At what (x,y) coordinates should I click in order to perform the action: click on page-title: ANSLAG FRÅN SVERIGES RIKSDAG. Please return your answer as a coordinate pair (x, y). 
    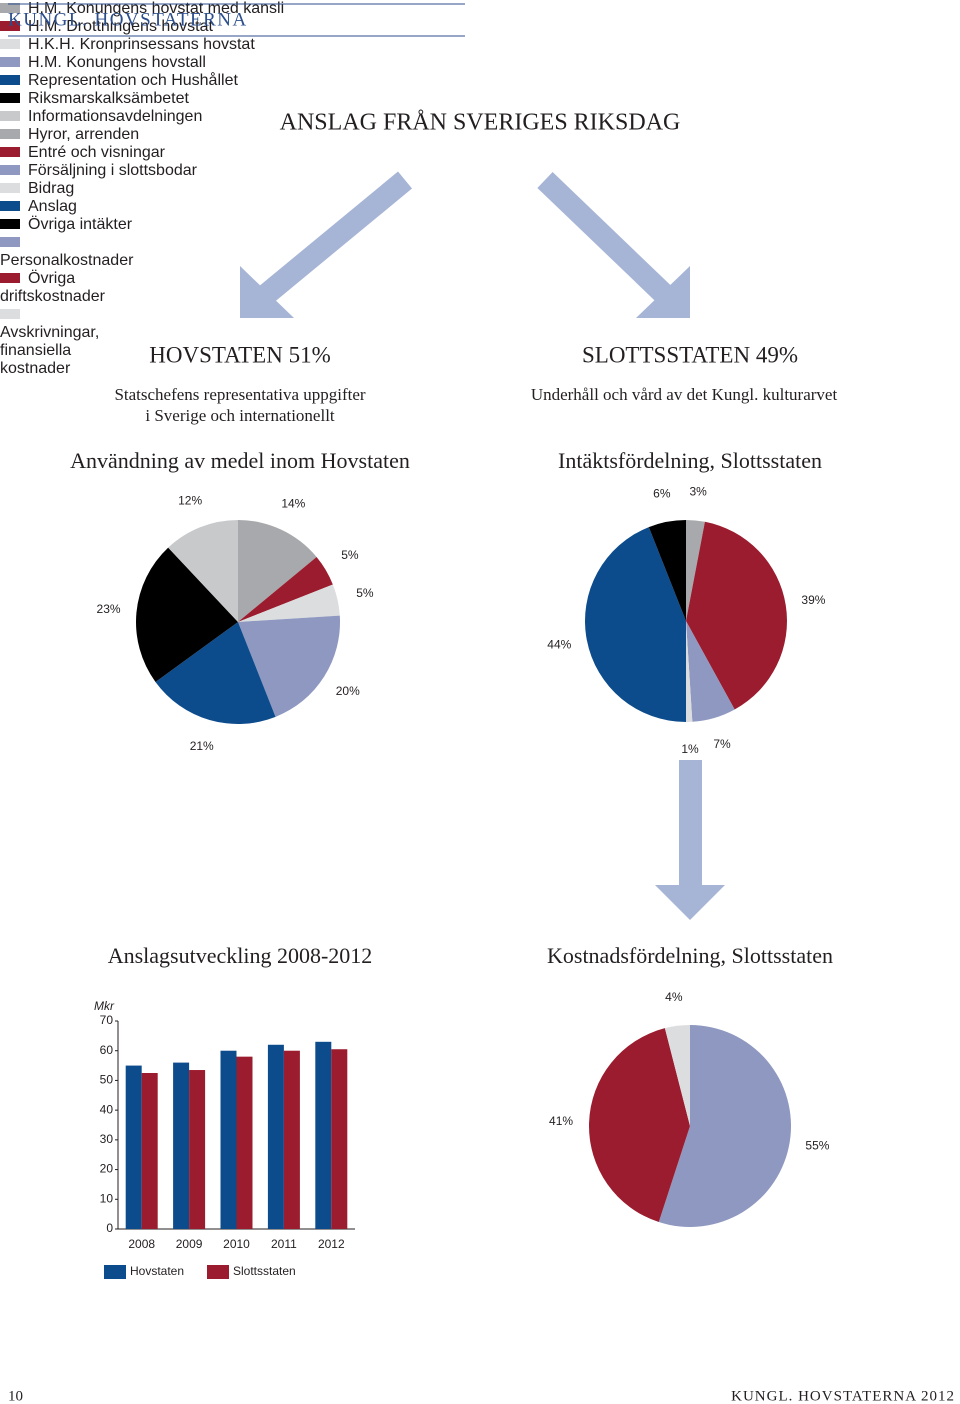
    Looking at the image, I should click on (480, 123).